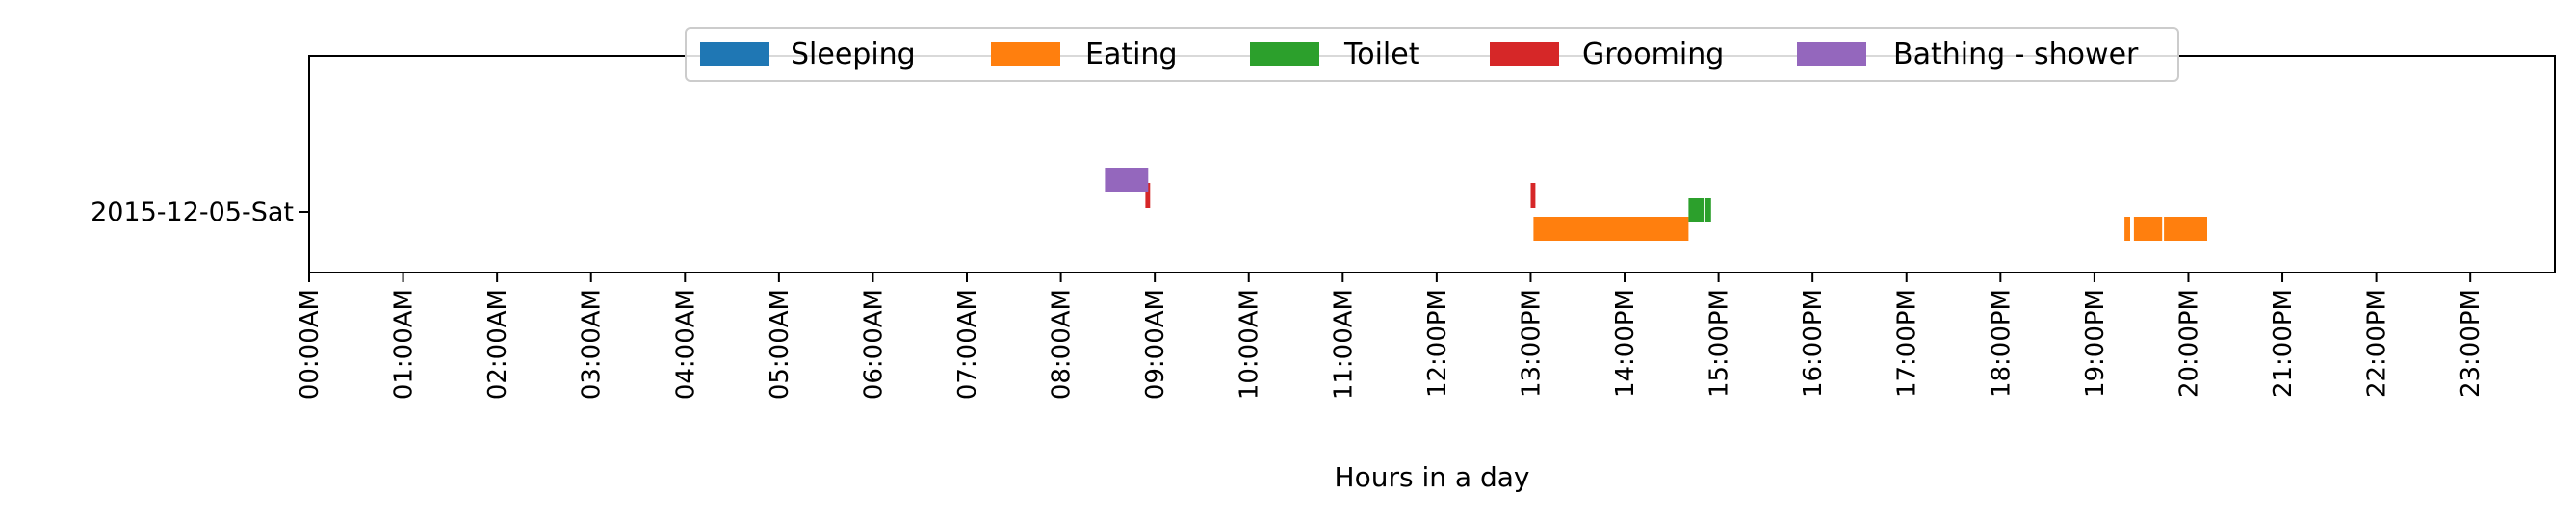  Describe the element at coordinates (1524, 54) in the screenshot. I see `legend-swatch-grooming` at that location.